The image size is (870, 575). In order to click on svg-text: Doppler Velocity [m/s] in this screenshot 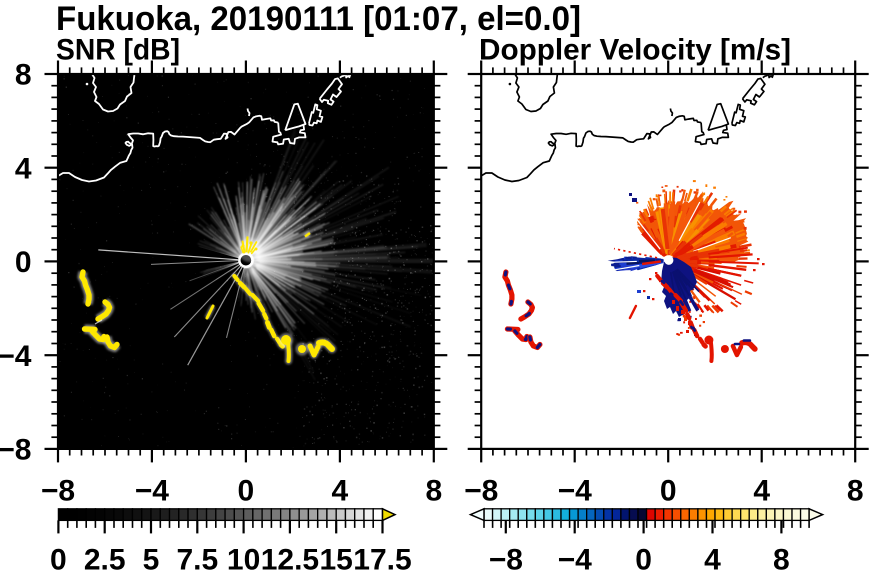, I will do `click(635, 50)`.